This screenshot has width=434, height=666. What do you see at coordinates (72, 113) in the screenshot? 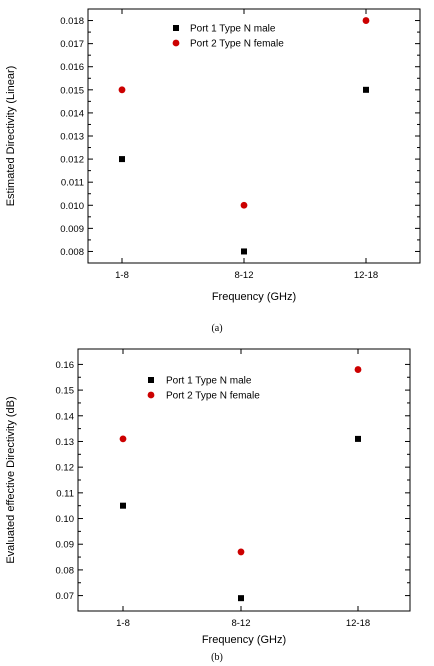
I see `y-tick-label: 0.014` at bounding box center [72, 113].